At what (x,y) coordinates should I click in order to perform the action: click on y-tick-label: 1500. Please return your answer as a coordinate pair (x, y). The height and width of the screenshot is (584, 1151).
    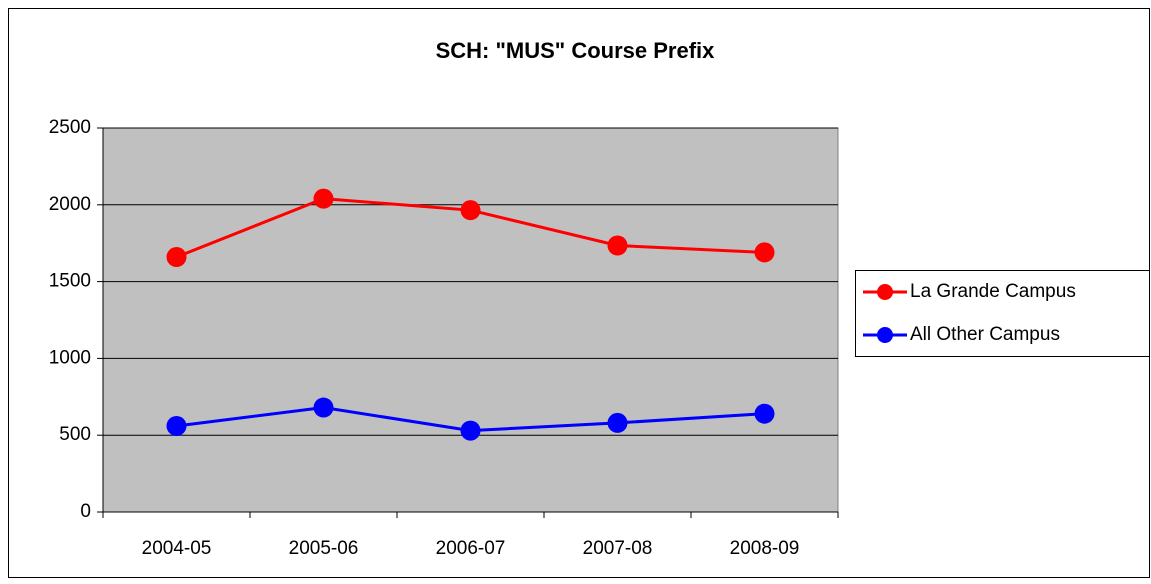
    Looking at the image, I should click on (70, 281).